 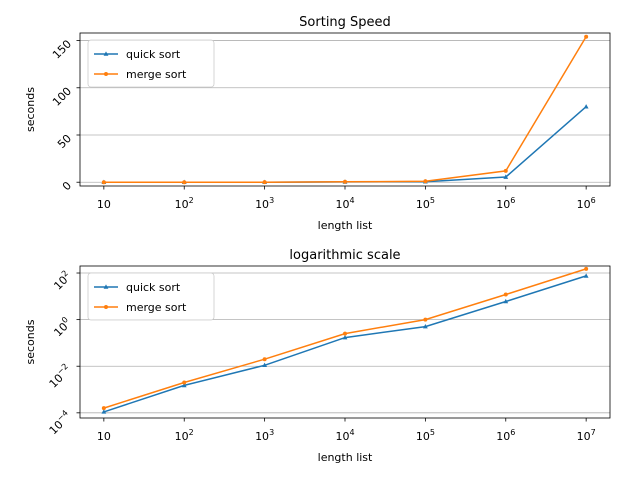 I want to click on chart-title: logarithmic scale, so click(x=344, y=255).